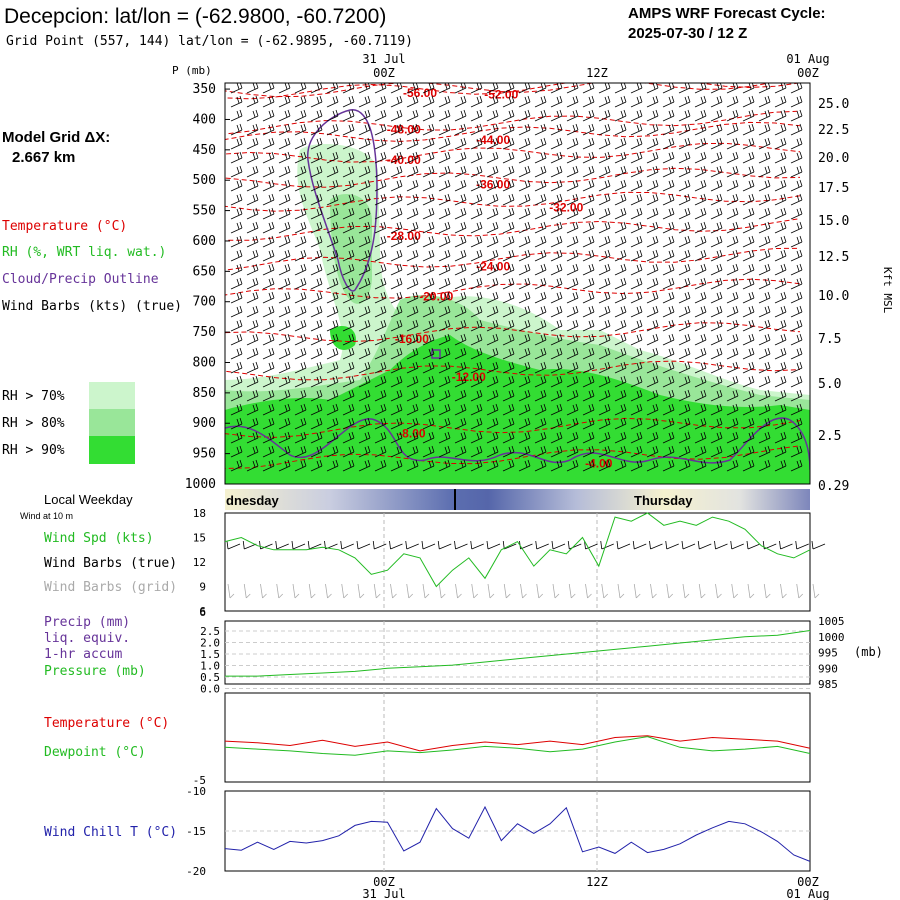 The image size is (900, 900). What do you see at coordinates (199, 780) in the screenshot?
I see `temp-ytick-label: -5` at bounding box center [199, 780].